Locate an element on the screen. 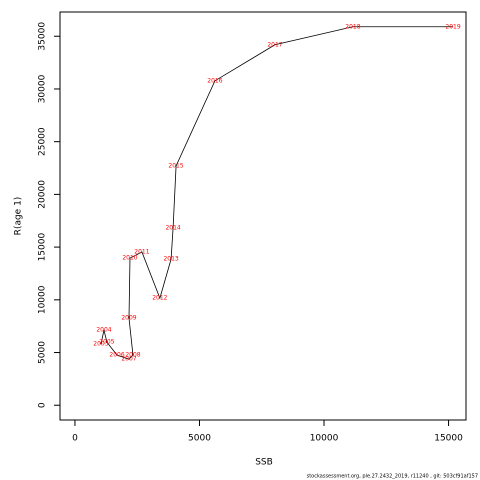  y-tick-label: 30000 is located at coordinates (43, 88).